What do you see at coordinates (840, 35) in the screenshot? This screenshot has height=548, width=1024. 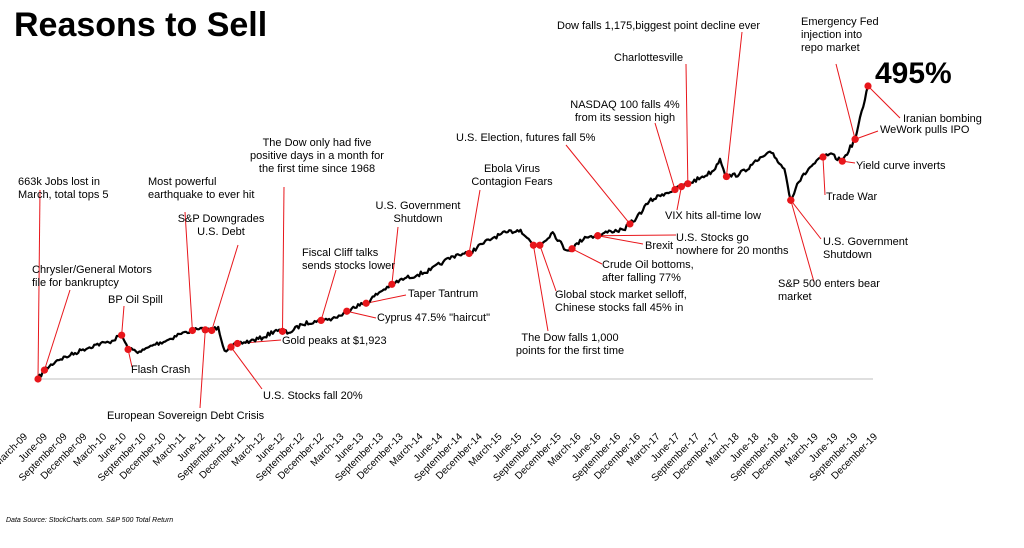 I see `annotation-label: Emergency Fed injection into repo market` at bounding box center [840, 35].